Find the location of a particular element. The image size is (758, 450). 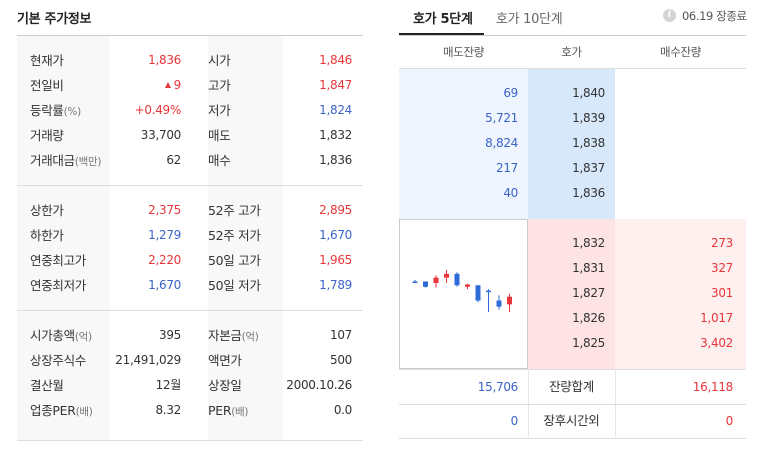

bid-price: 1,831 is located at coordinates (588, 268).